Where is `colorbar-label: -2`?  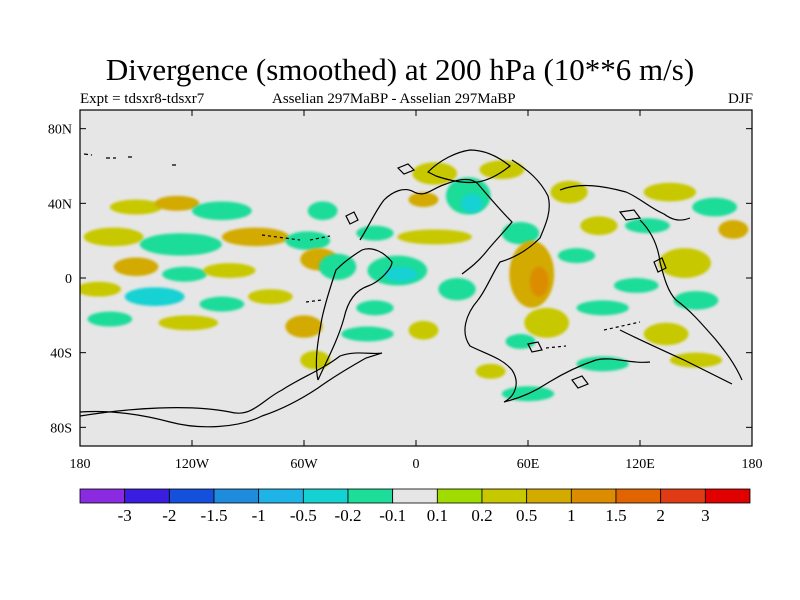 colorbar-label: -2 is located at coordinates (169, 515).